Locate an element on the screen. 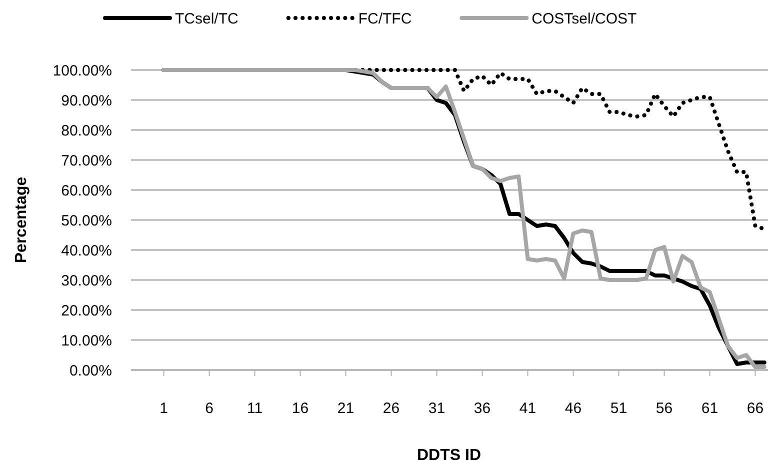 This screenshot has width=774, height=468. x-tick-label: 56 is located at coordinates (664, 408).